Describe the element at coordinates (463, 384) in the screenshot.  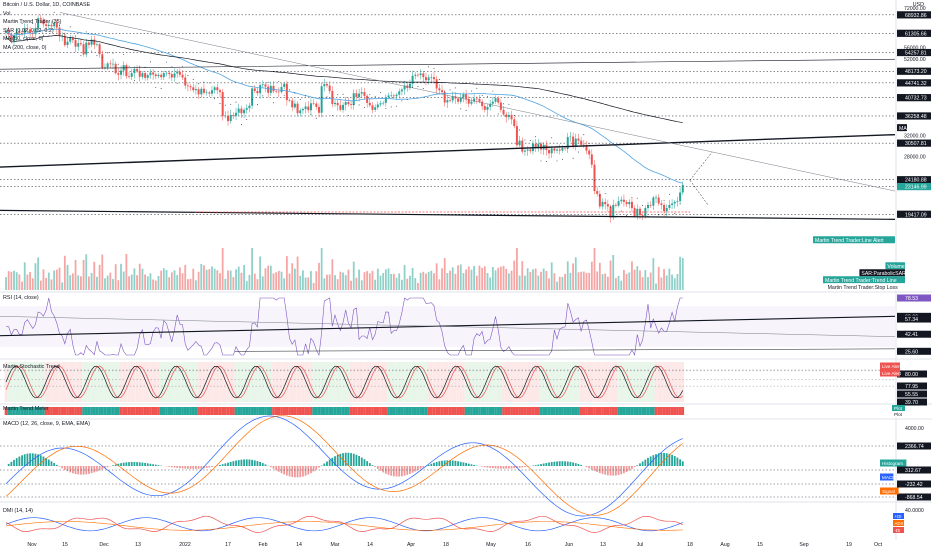
I see `stoch-pane: 80.00 77.95 55.55 39.70 Live Alert Live Alert` at that location.